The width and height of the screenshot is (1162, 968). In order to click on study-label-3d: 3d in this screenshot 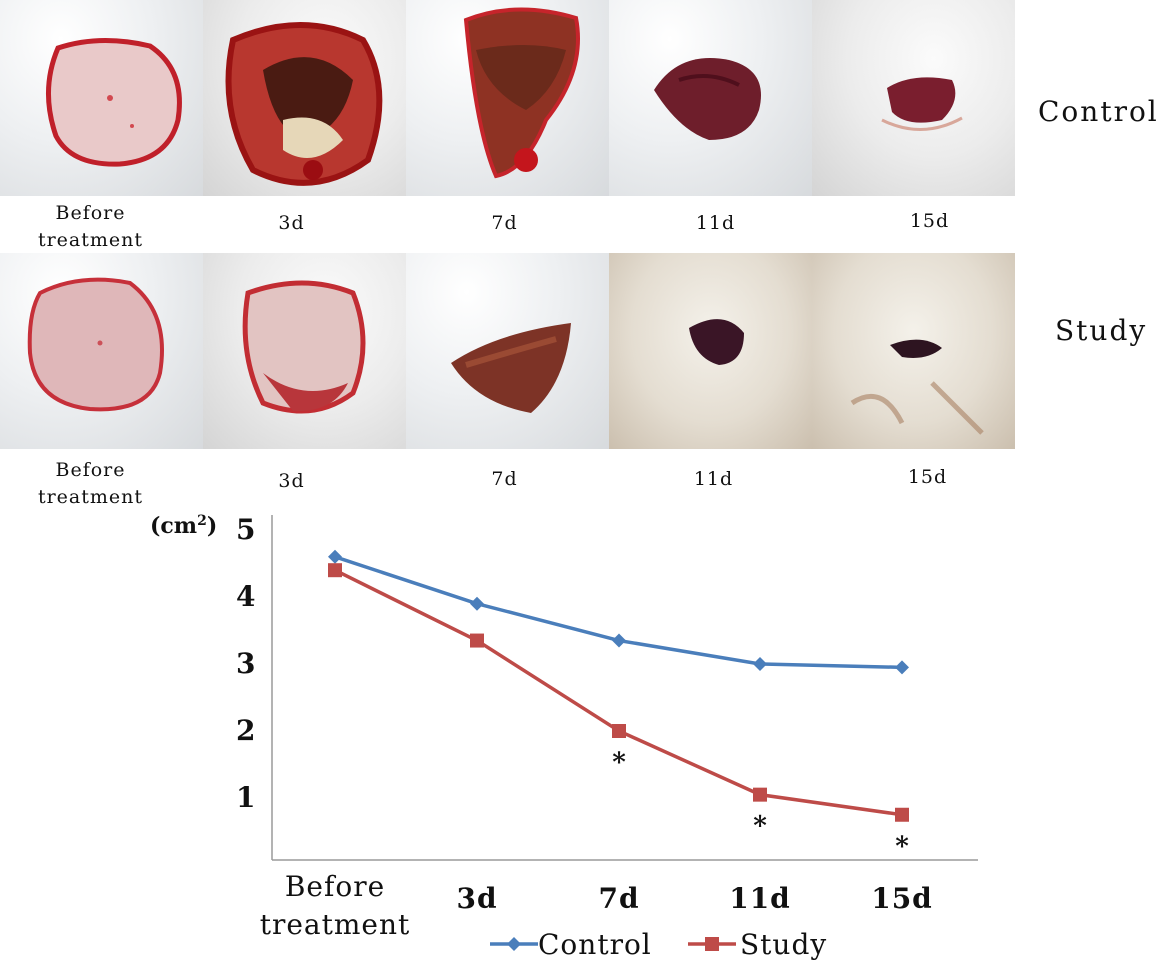, I will do `click(291, 481)`.